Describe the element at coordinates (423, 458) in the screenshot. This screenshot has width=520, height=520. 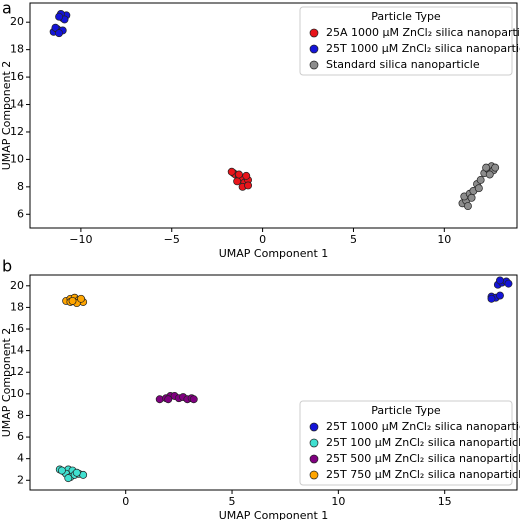
I see `legend-label: 25T 500 µM ZnCl₂ silica nanoparticle` at that location.